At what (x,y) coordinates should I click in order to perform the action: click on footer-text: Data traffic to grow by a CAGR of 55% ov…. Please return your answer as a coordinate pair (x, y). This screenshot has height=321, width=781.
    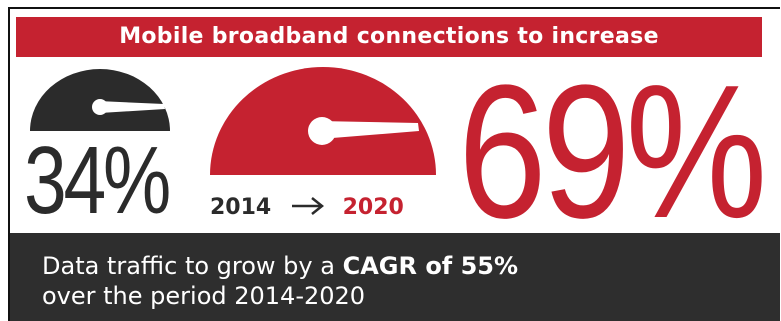
    Looking at the image, I should click on (280, 281).